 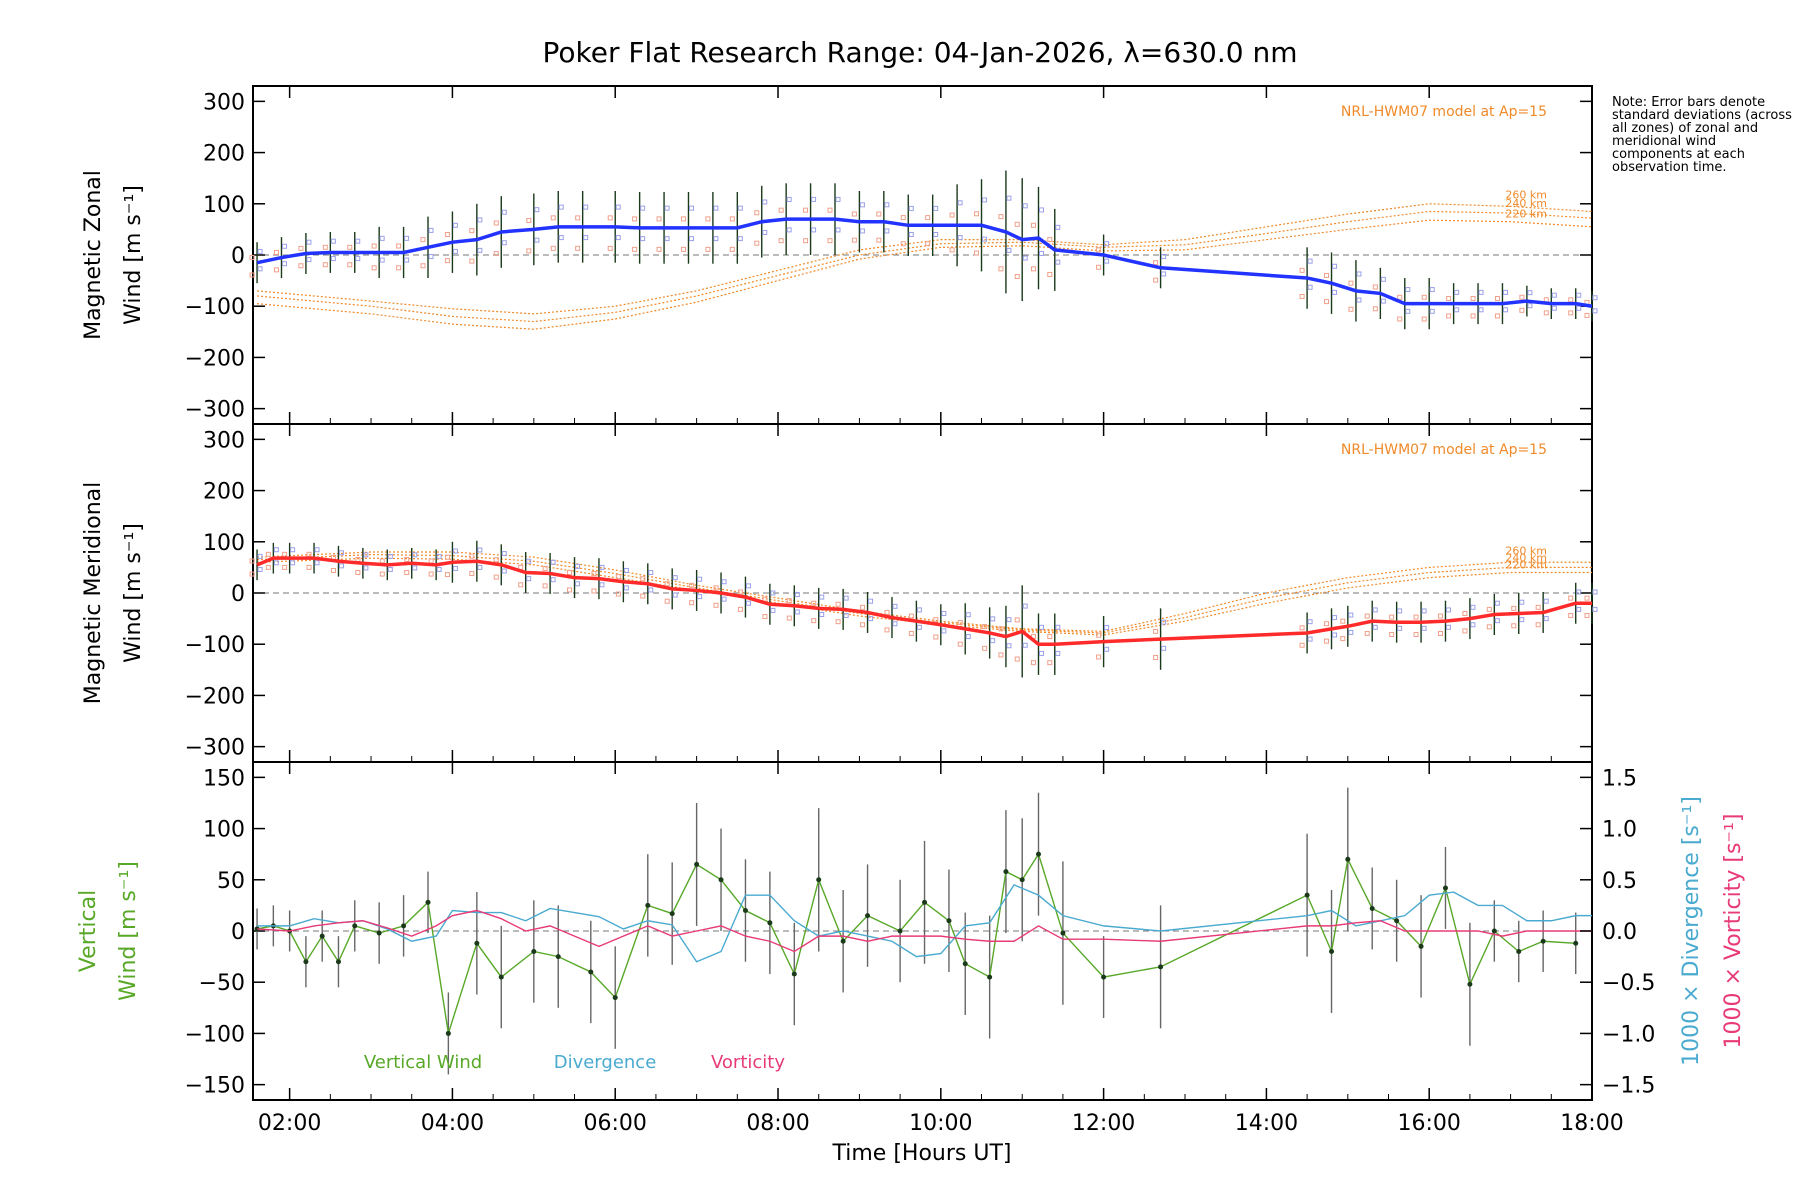 I want to click on y-axis-label-line1: Magnetic Zonal, so click(x=93, y=255).